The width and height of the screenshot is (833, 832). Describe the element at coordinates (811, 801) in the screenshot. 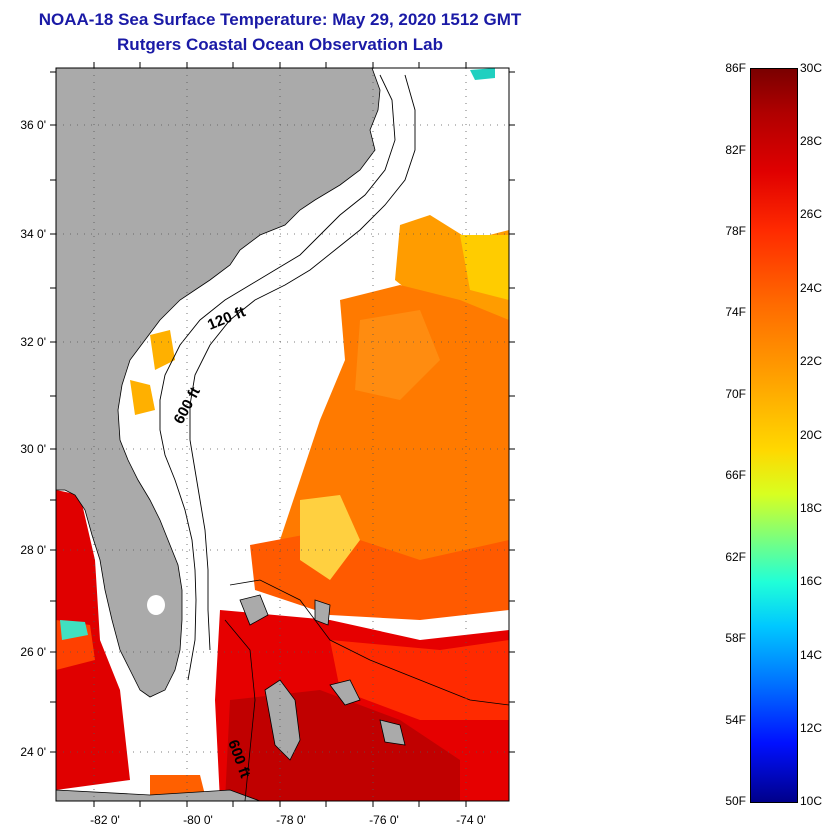

I see `colorbar-label-10c: 10C` at that location.